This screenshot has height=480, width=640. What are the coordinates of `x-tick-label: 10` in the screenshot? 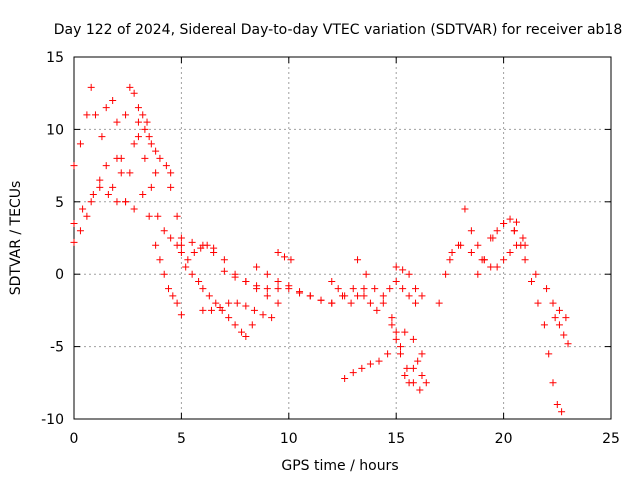 It's located at (289, 439).